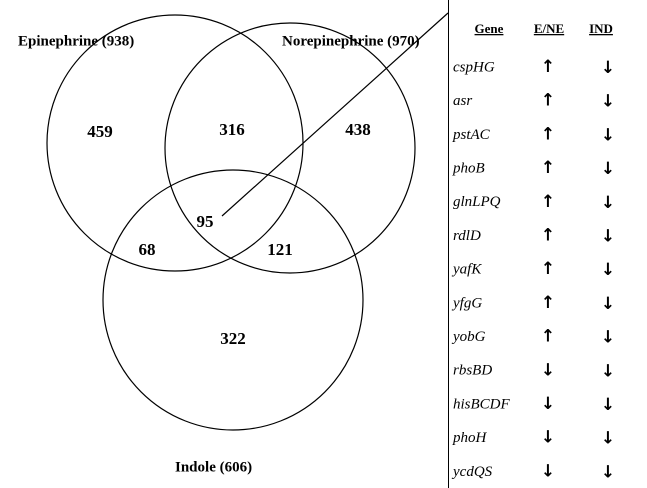 The image size is (647, 488). Describe the element at coordinates (466, 270) in the screenshot. I see `gene-name: yafK` at that location.